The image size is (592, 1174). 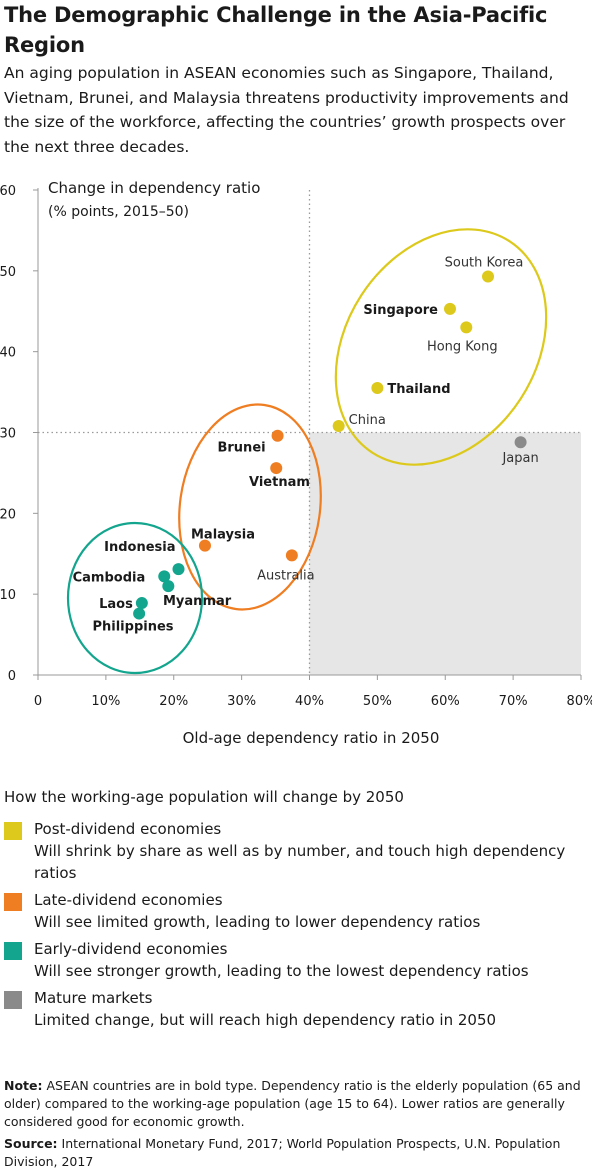 I want to click on x-axis-label: Old-age dependency ratio in 2050, so click(x=311, y=738).